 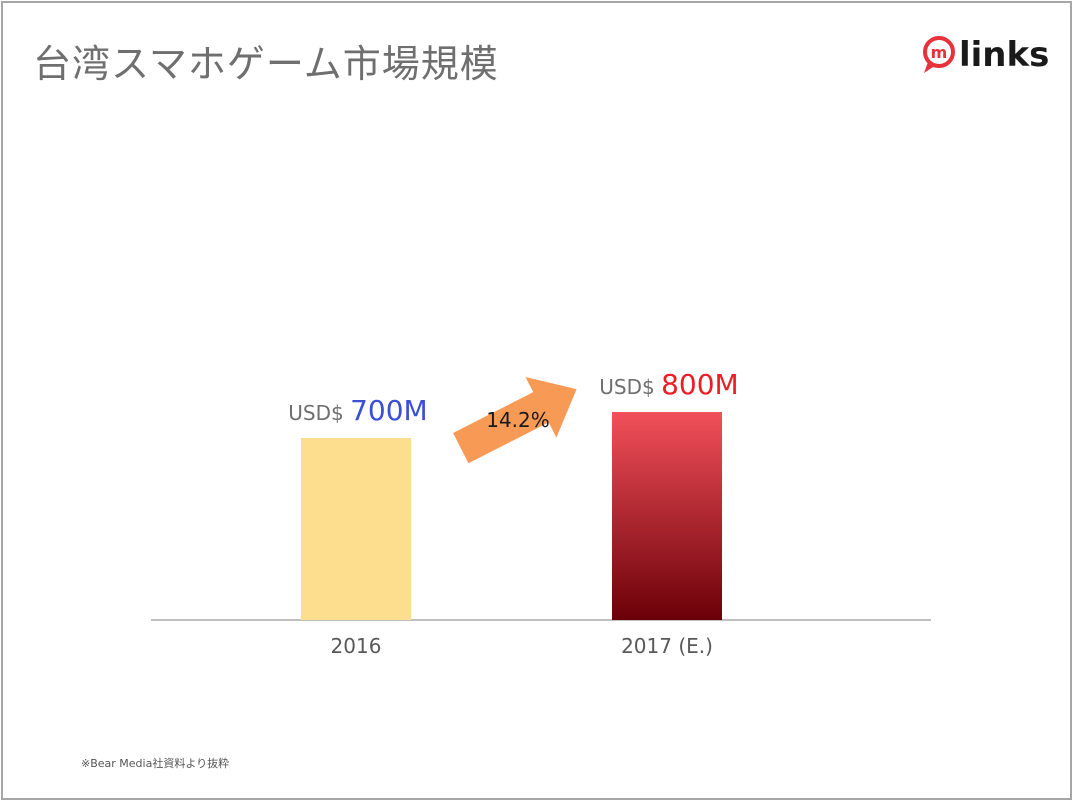 I want to click on data-label: USD$ 800M, so click(x=668, y=384).